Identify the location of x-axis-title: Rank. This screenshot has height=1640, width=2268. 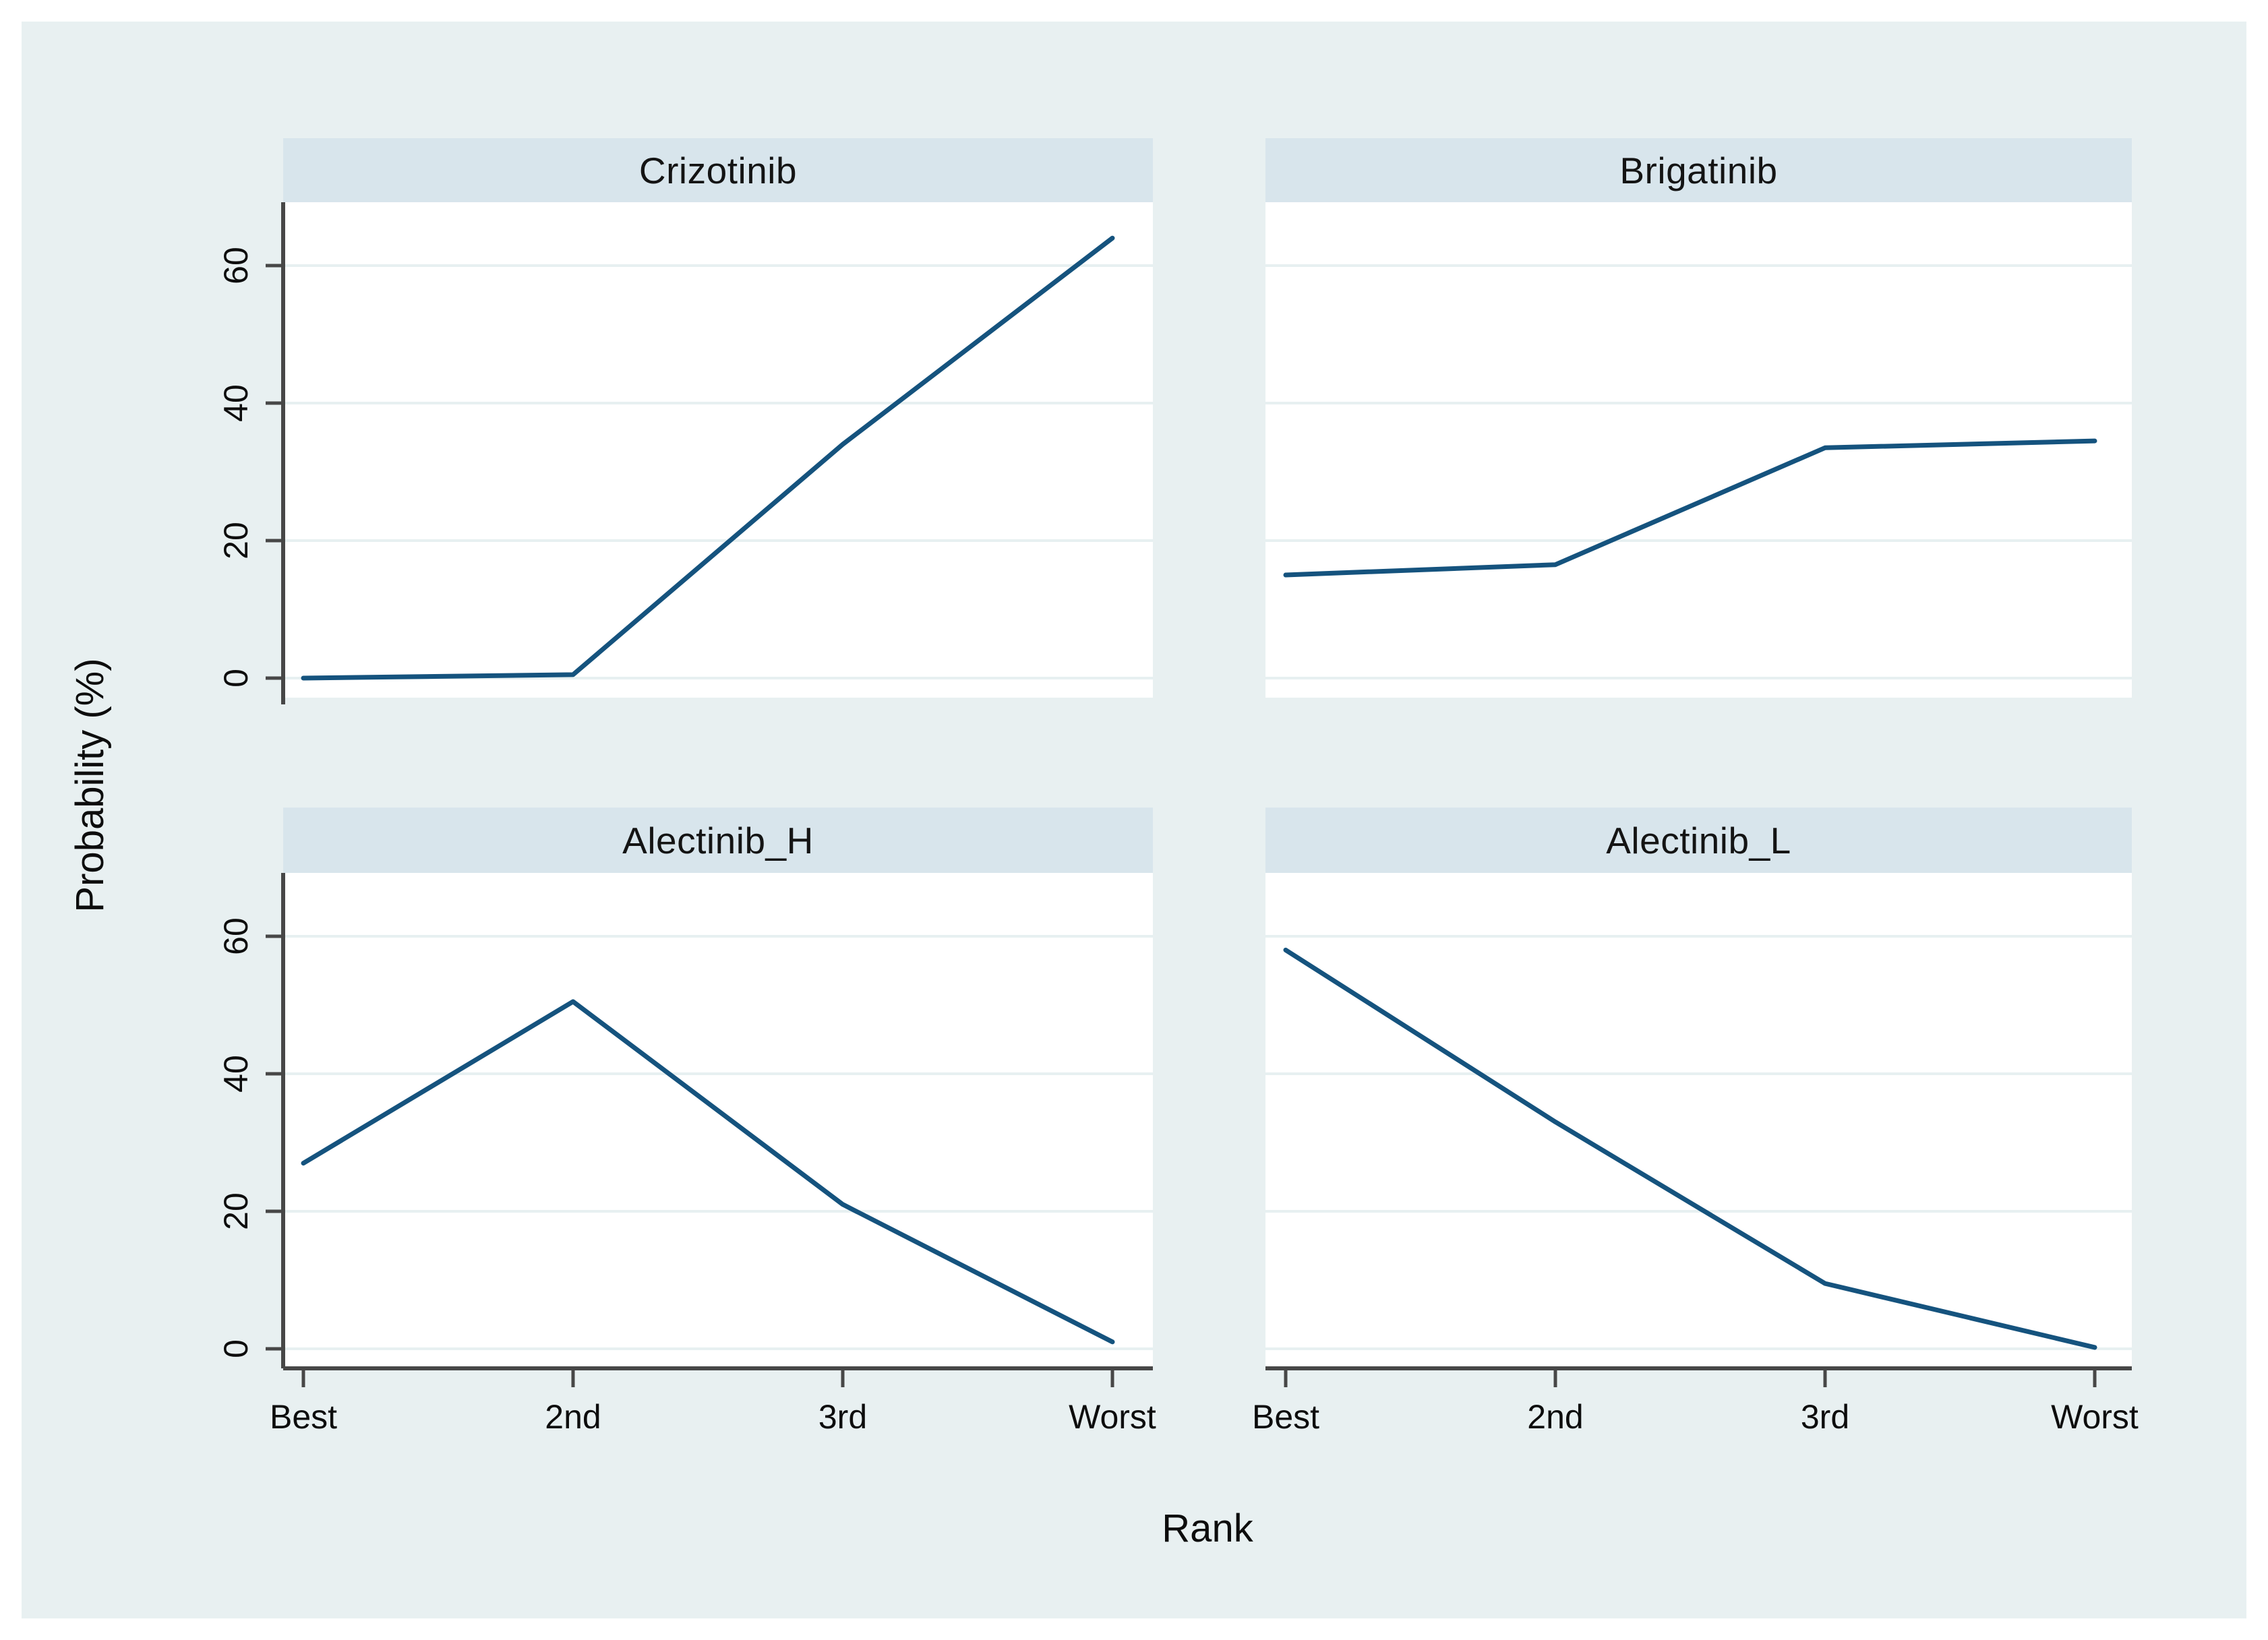
(1207, 1528).